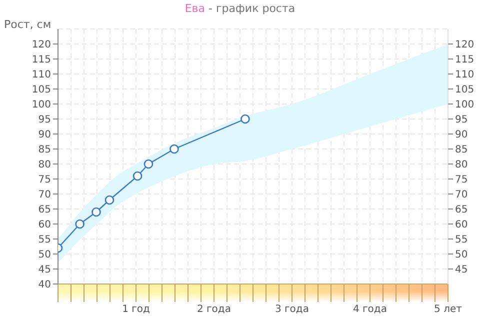  What do you see at coordinates (41, 105) in the screenshot?
I see `y-tick-label: 100` at bounding box center [41, 105].